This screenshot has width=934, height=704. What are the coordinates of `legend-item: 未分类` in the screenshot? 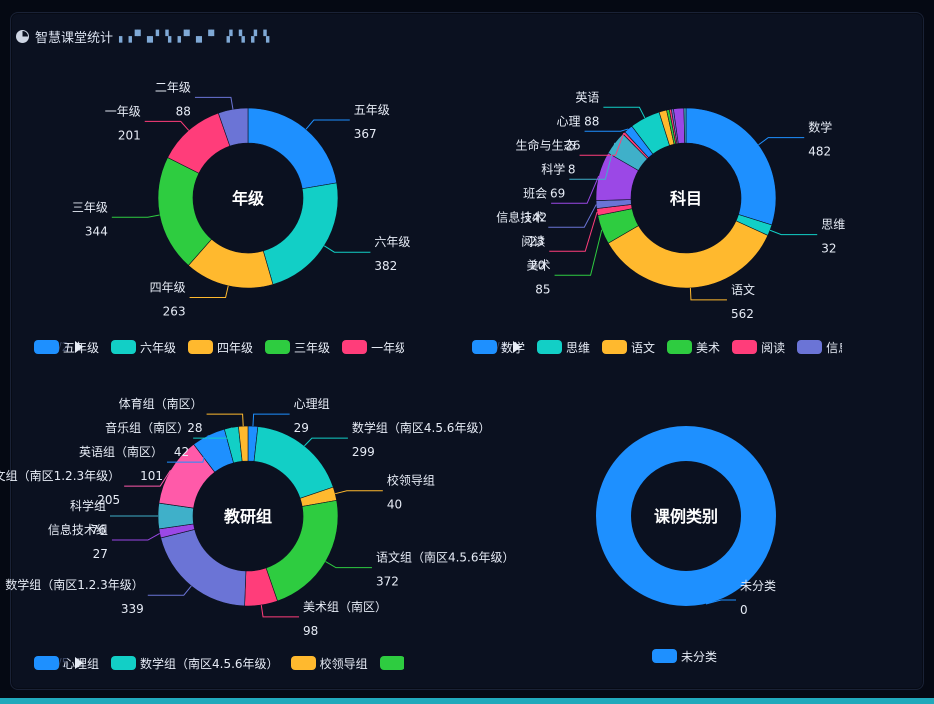 It's located at (684, 656).